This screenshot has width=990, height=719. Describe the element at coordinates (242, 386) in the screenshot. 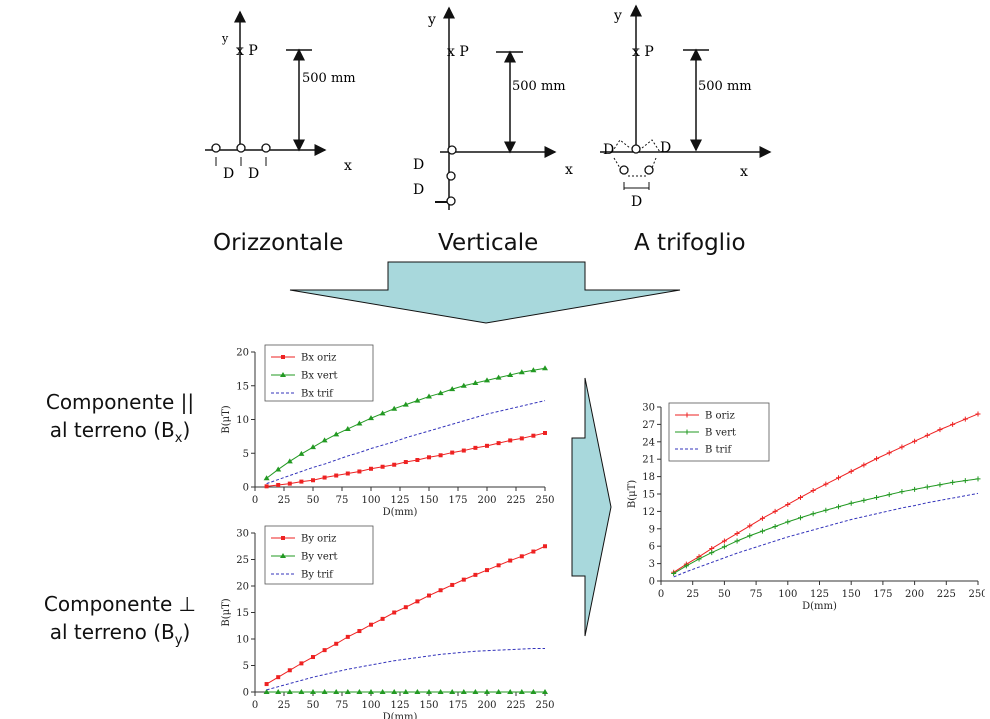

I see `y-tick-label: 15` at that location.